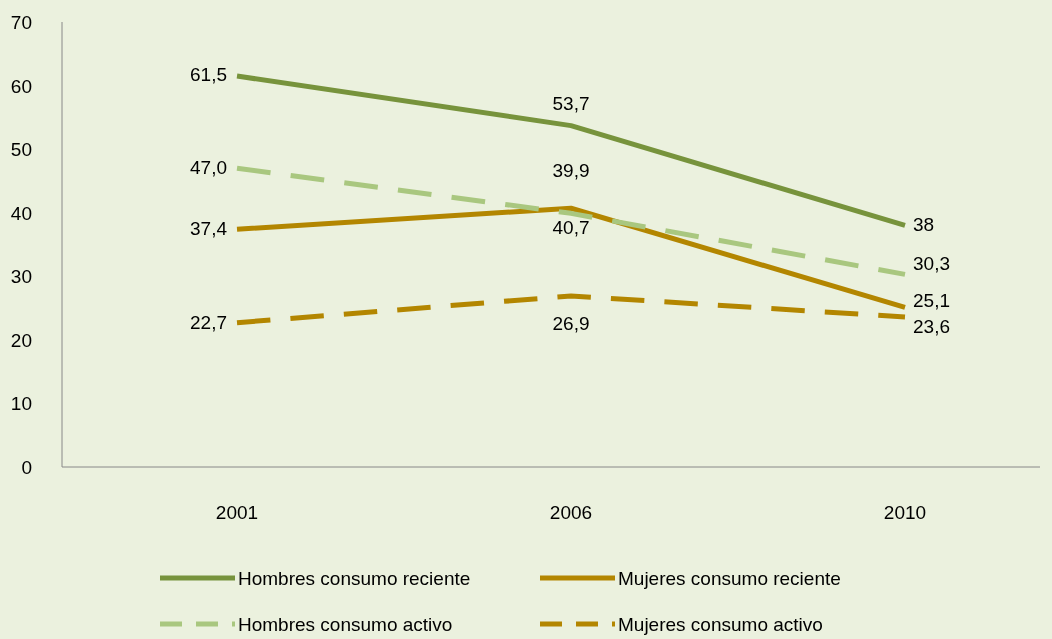 This screenshot has height=639, width=1052. Describe the element at coordinates (931, 301) in the screenshot. I see `data-label: 25,1` at that location.